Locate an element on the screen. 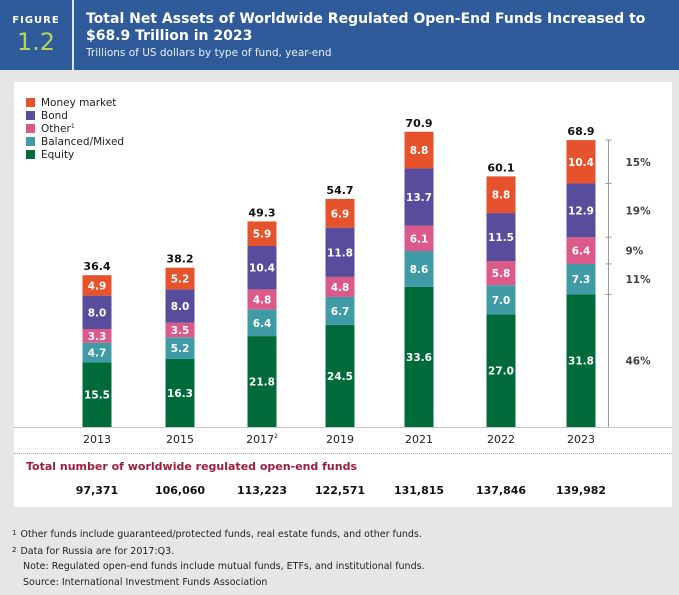  segment-value-label: 8.6 is located at coordinates (419, 270).